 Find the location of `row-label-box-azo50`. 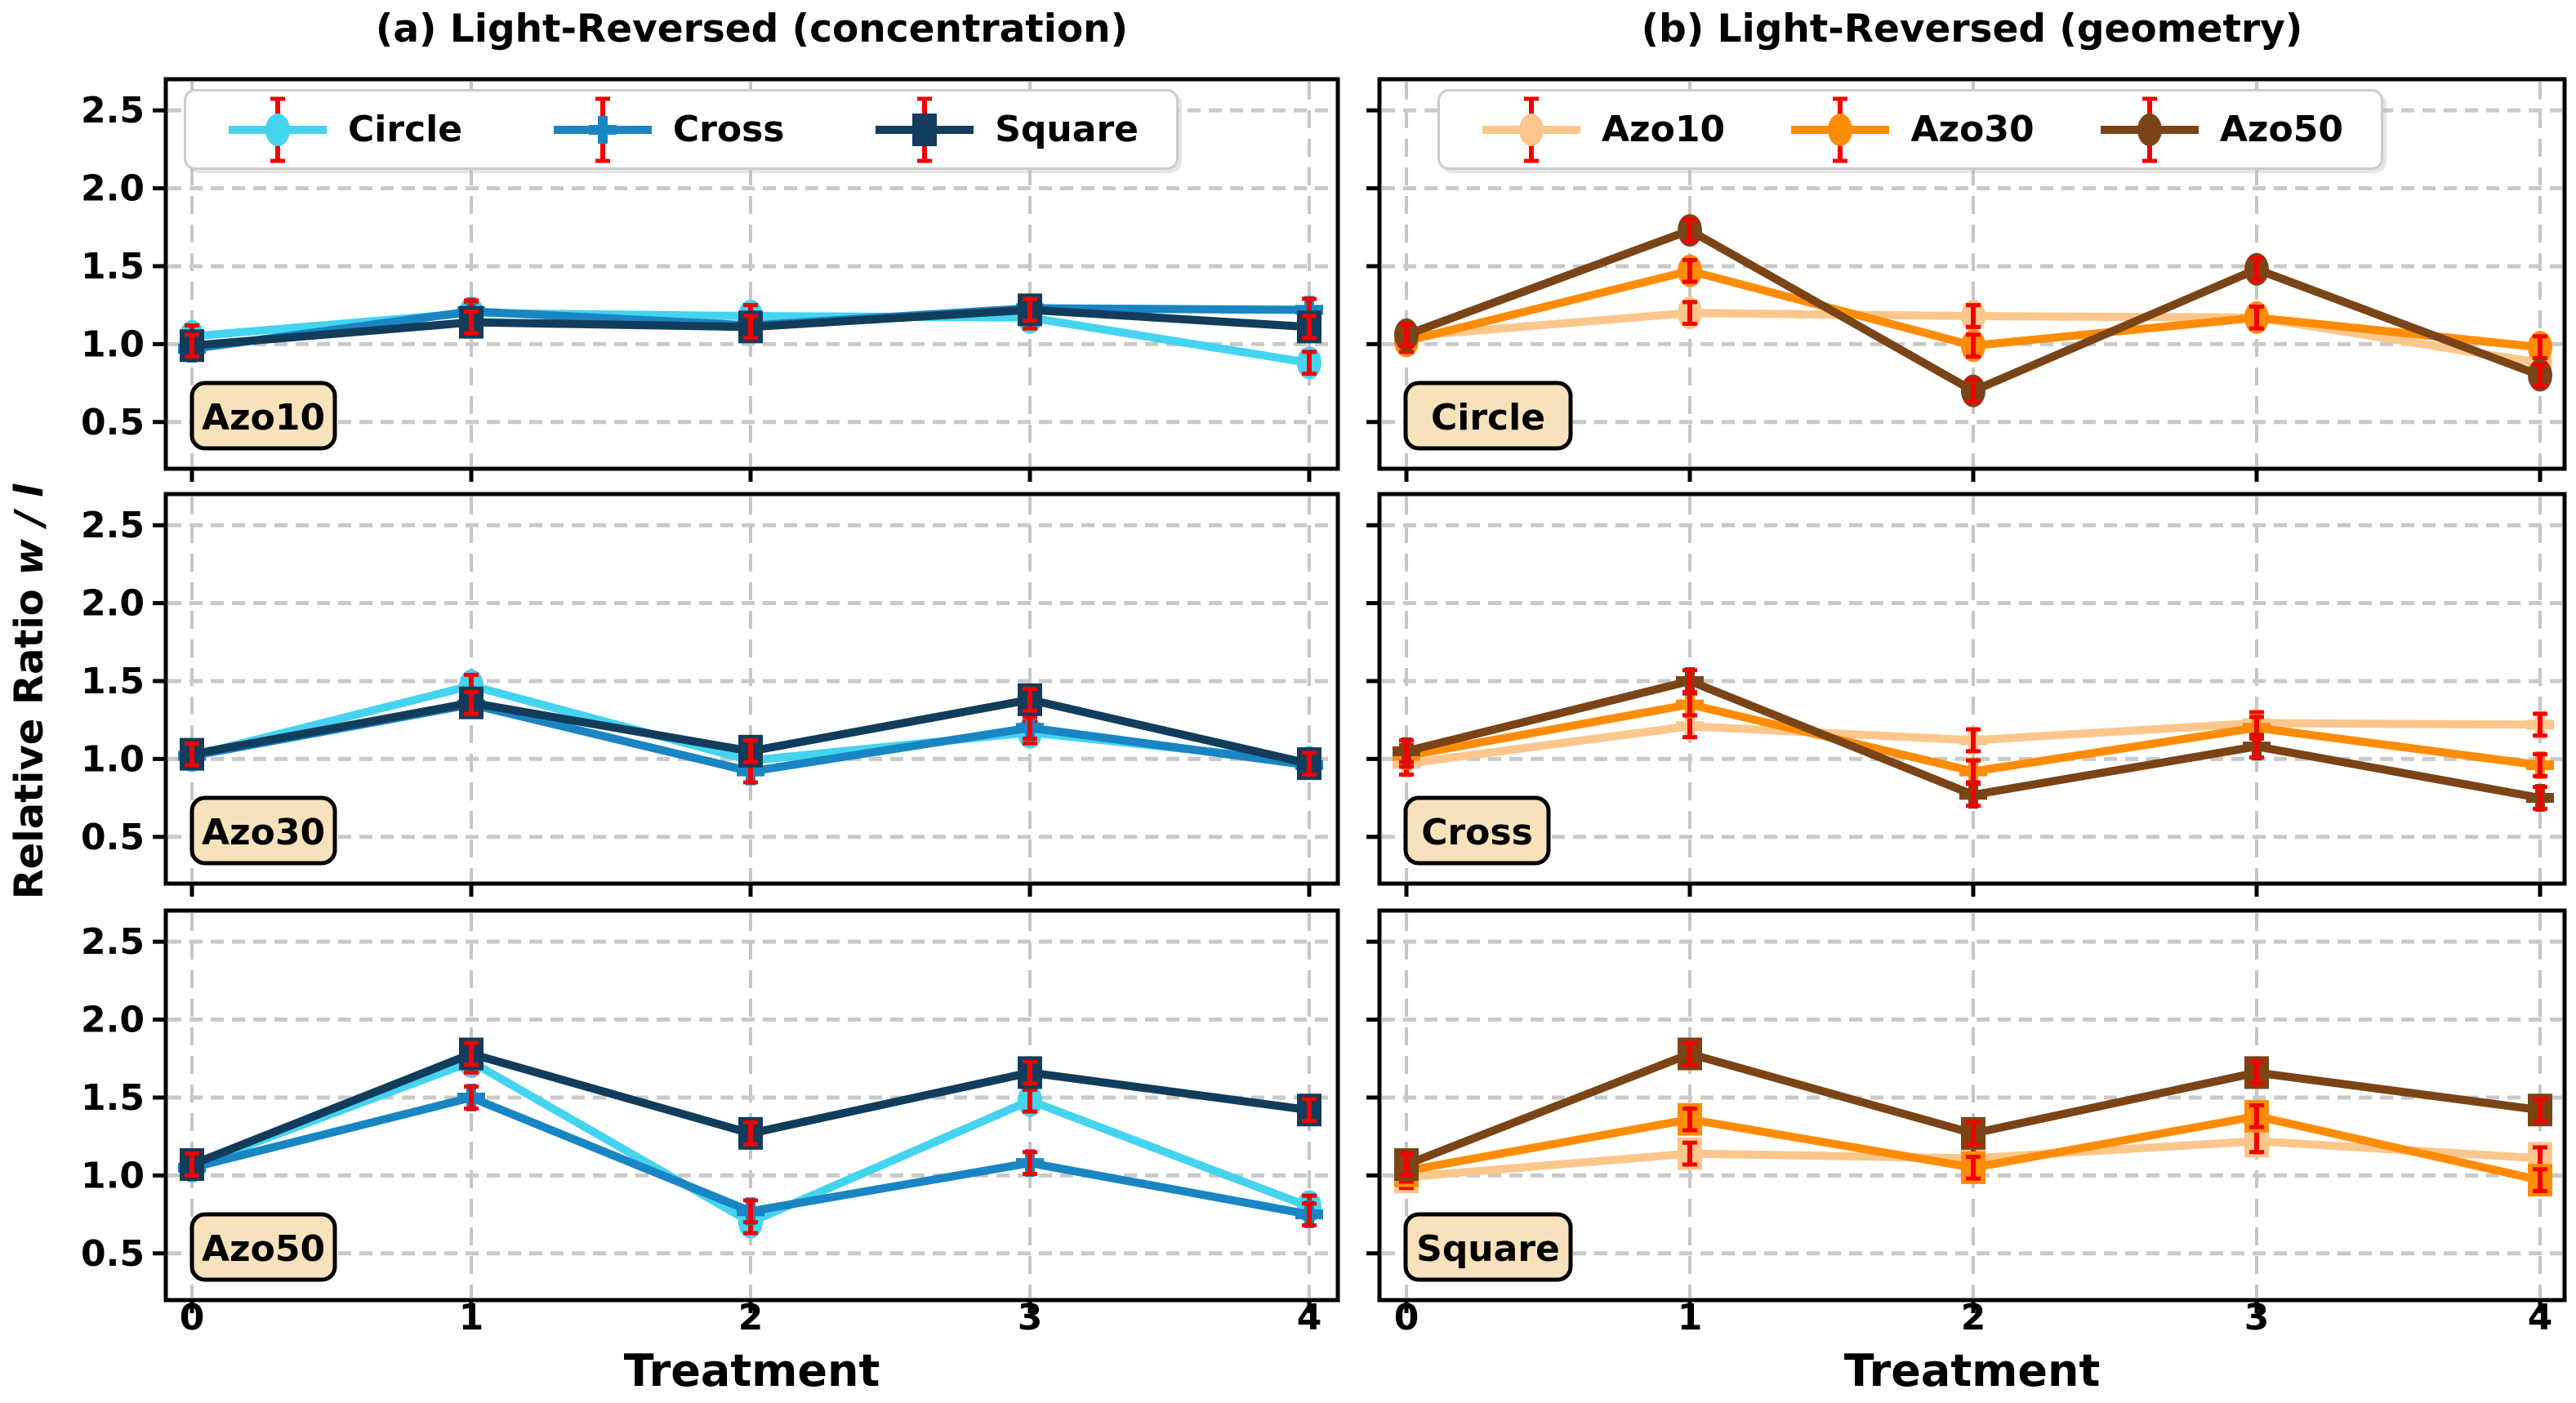

row-label-box-azo50 is located at coordinates (263, 1247).